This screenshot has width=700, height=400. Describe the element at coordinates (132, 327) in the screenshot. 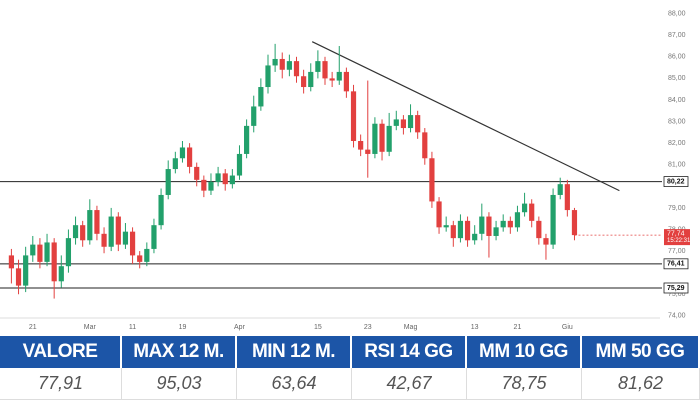

I see `x-tick-label: 11` at that location.